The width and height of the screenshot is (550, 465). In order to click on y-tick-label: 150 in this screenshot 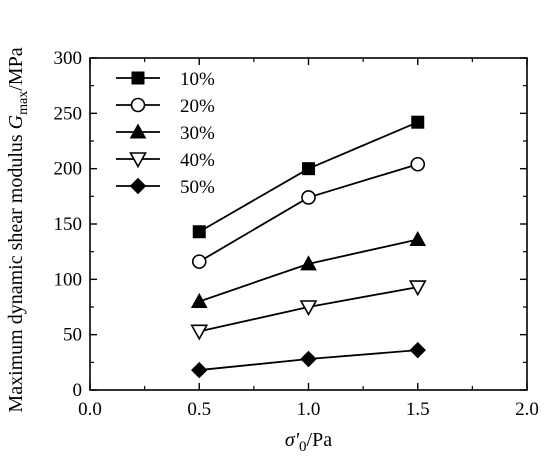, I will do `click(68, 224)`.